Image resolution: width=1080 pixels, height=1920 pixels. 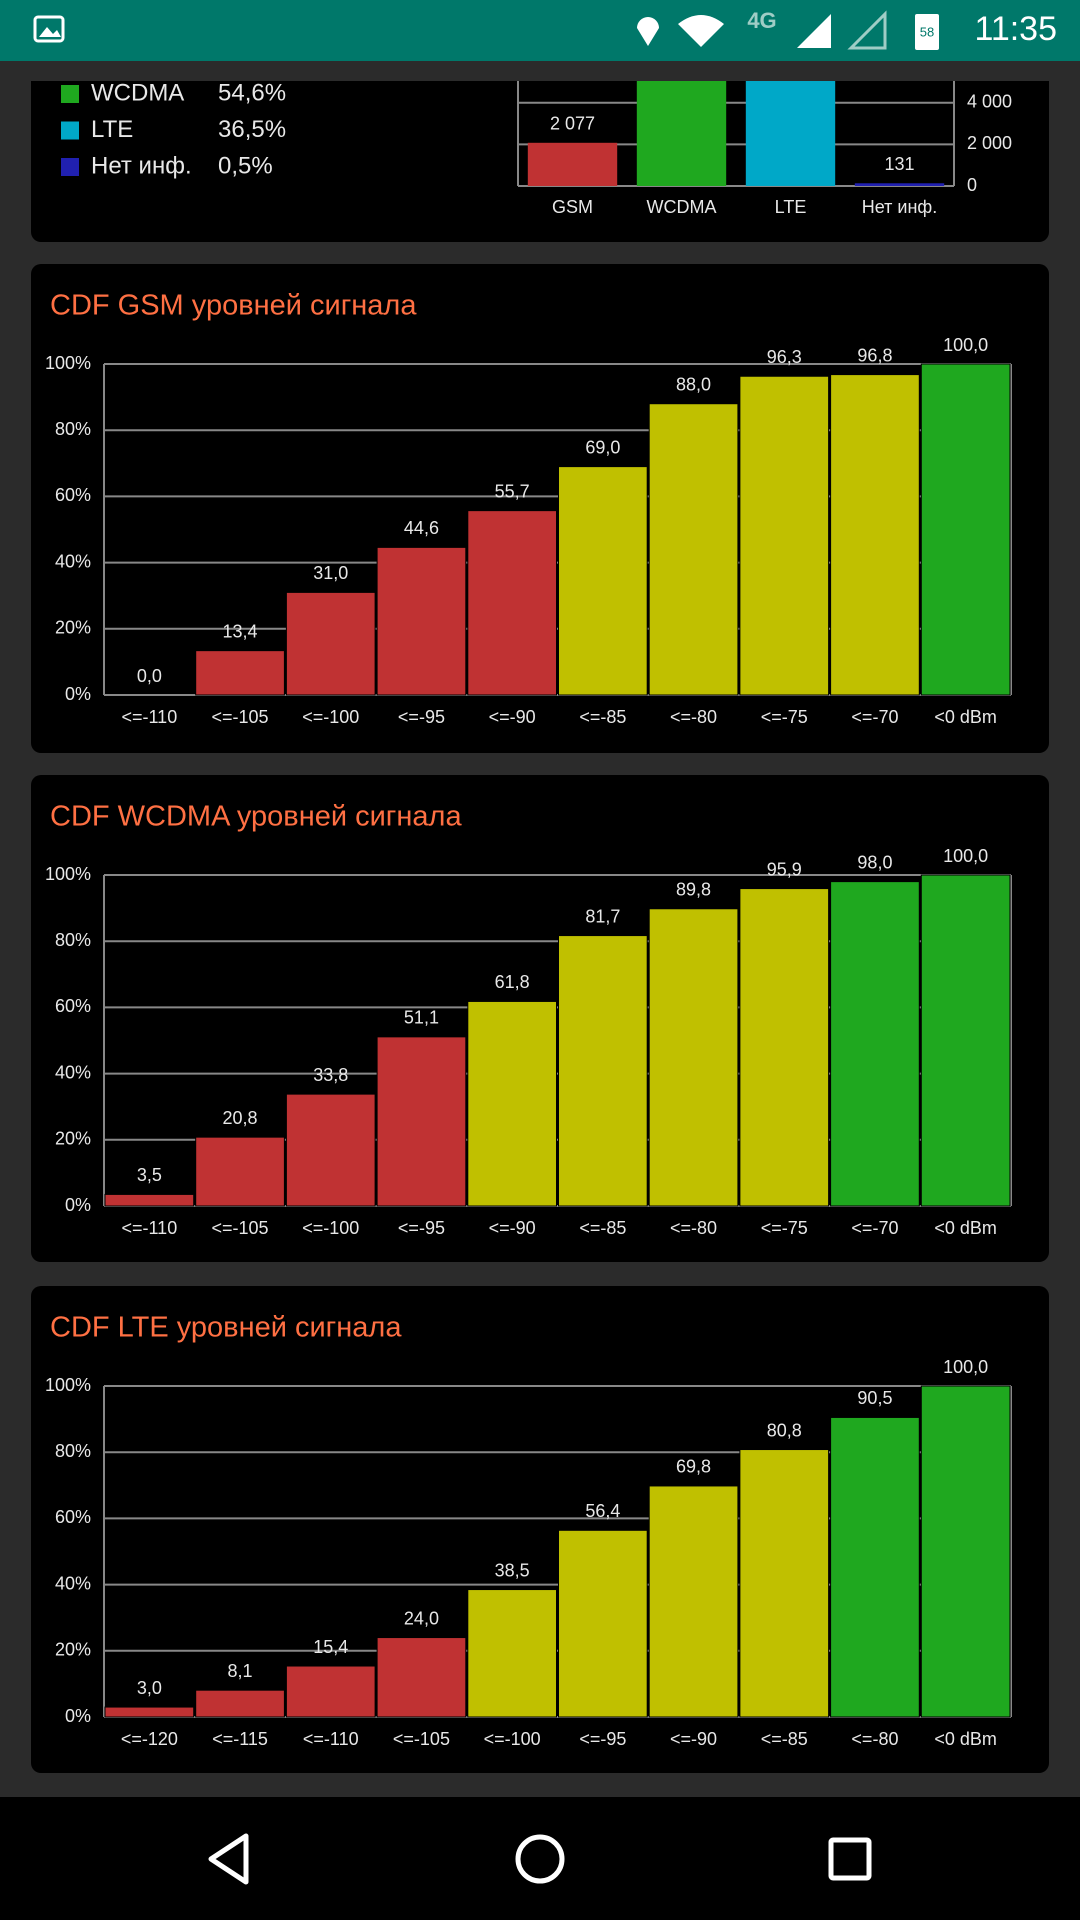 What do you see at coordinates (240, 1228) in the screenshot?
I see `x-tick-label: <=-105` at bounding box center [240, 1228].